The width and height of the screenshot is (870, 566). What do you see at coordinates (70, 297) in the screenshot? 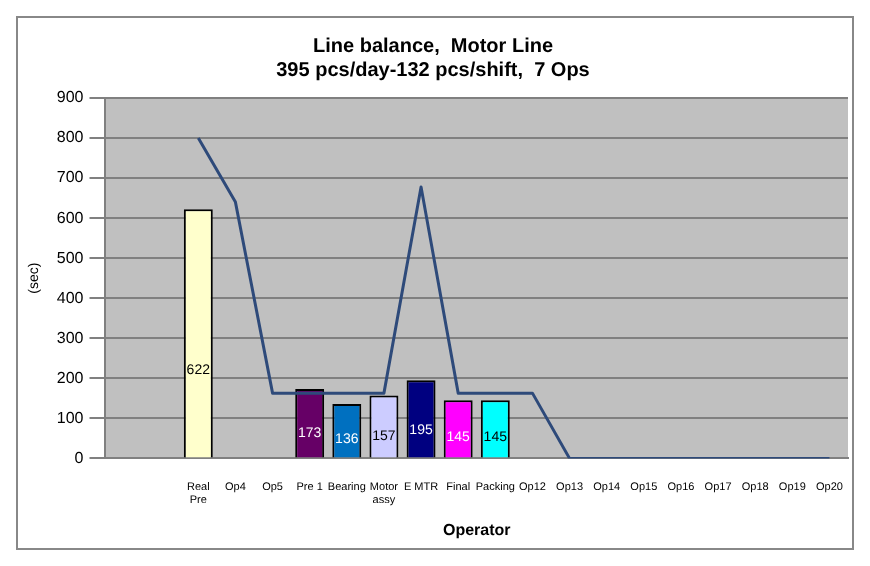
I see `y-tick-label: 400` at bounding box center [70, 297].